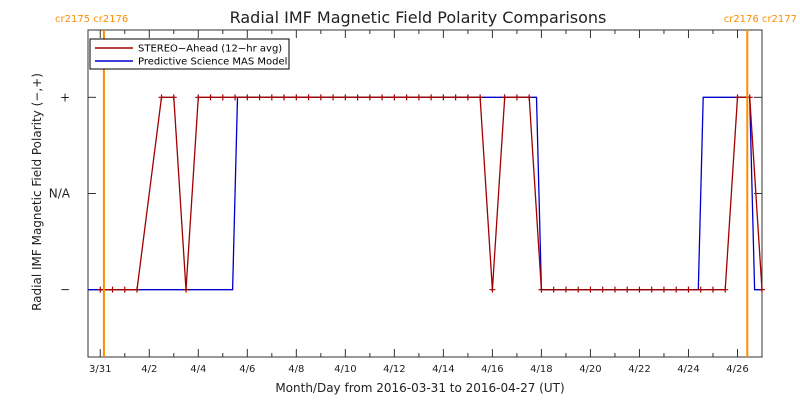 This screenshot has width=800, height=400. What do you see at coordinates (65, 97) in the screenshot?
I see `y-tick-label: +` at bounding box center [65, 97].